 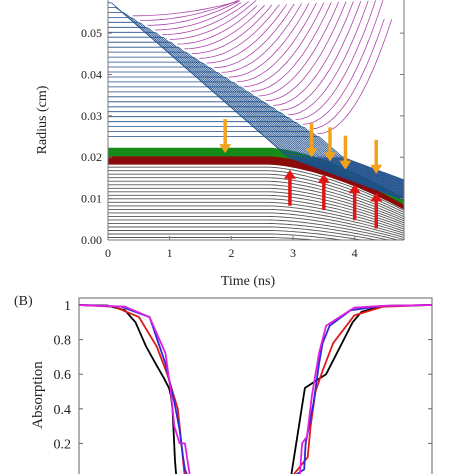 I want to click on b-y-tick-label: 0.6, so click(x=63, y=375).